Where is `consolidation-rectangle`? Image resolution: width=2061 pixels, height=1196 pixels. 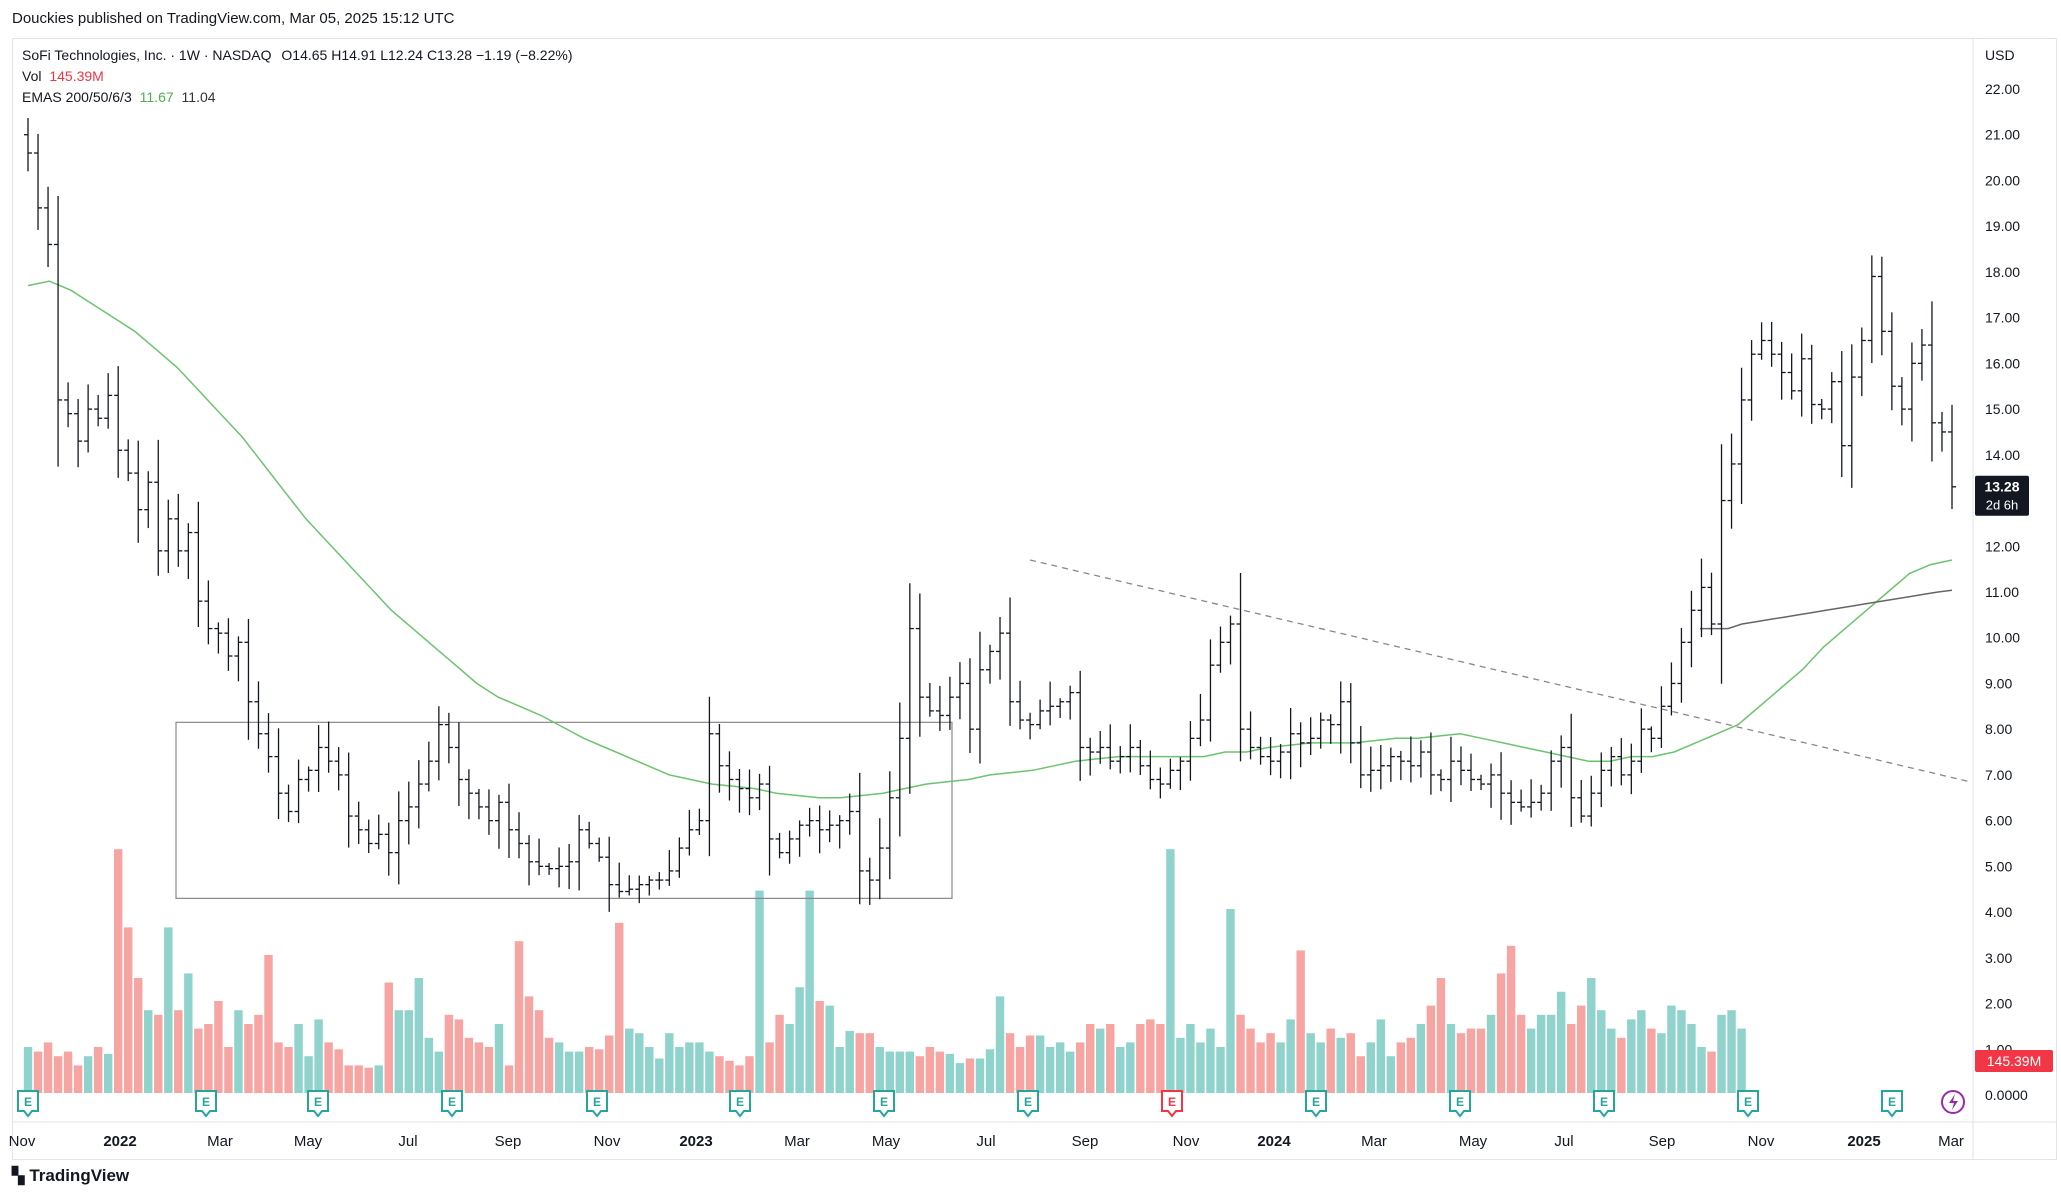 consolidation-rectangle is located at coordinates (564, 810).